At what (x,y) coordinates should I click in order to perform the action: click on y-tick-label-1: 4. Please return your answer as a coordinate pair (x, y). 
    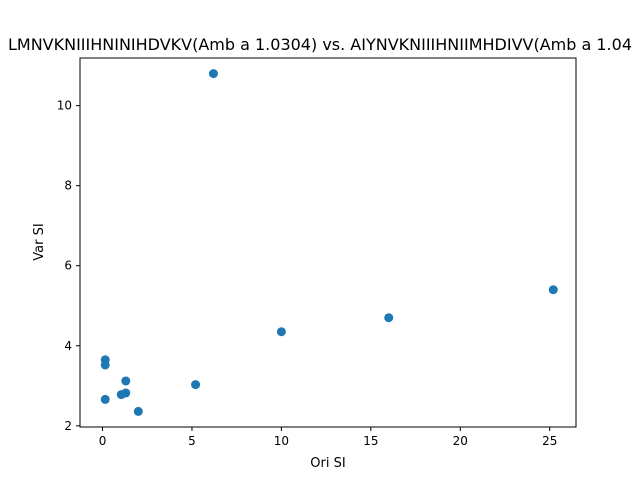
    Looking at the image, I should click on (68, 346).